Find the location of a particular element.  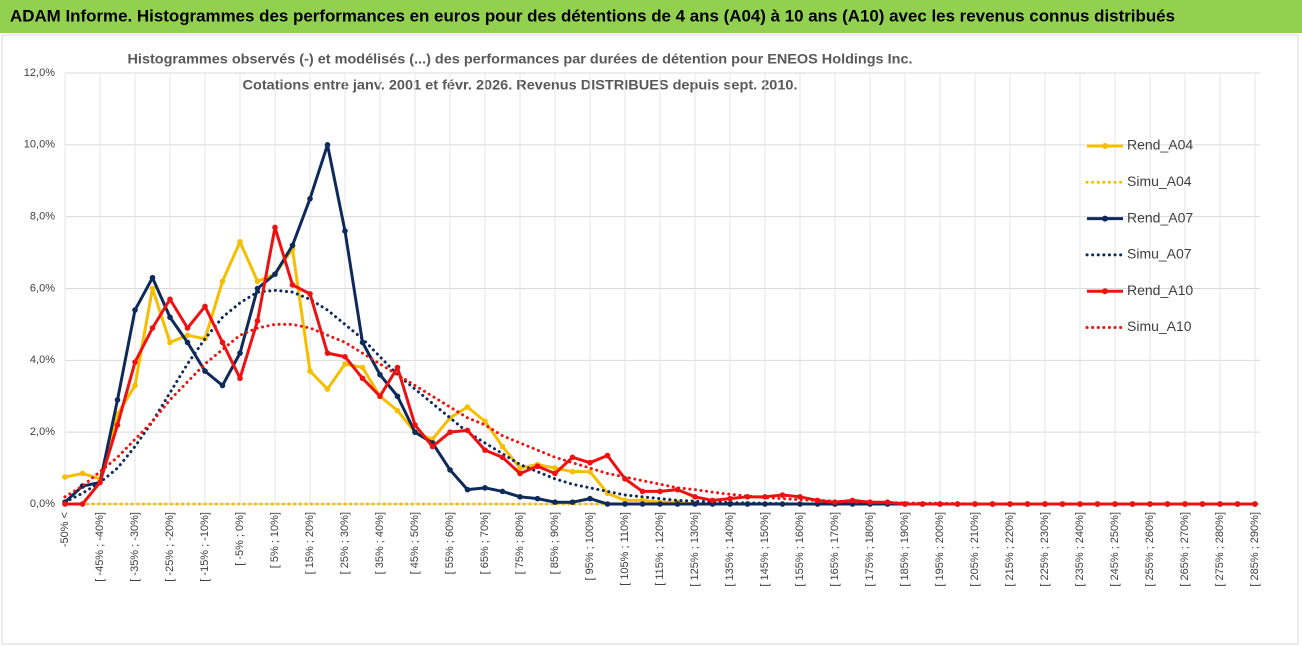

legend-label: Rend_A10 is located at coordinates (1160, 290).